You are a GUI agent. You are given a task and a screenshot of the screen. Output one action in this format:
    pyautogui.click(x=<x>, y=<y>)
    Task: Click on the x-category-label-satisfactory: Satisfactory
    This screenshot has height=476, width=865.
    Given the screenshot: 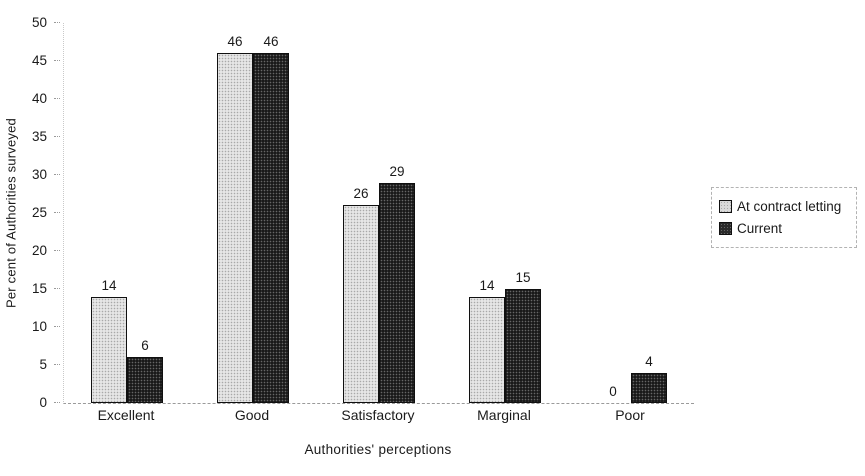 What is the action you would take?
    pyautogui.click(x=378, y=415)
    